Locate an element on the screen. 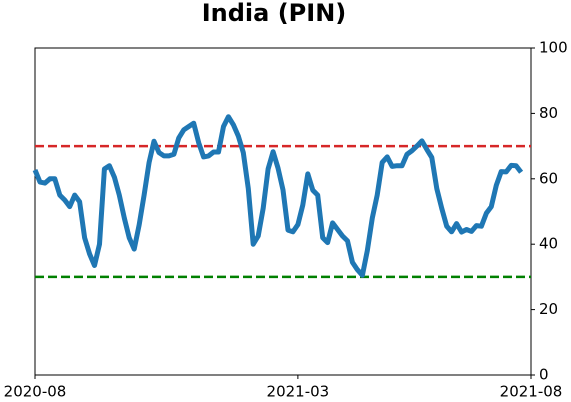  y-tick-label: 40 is located at coordinates (548, 244).